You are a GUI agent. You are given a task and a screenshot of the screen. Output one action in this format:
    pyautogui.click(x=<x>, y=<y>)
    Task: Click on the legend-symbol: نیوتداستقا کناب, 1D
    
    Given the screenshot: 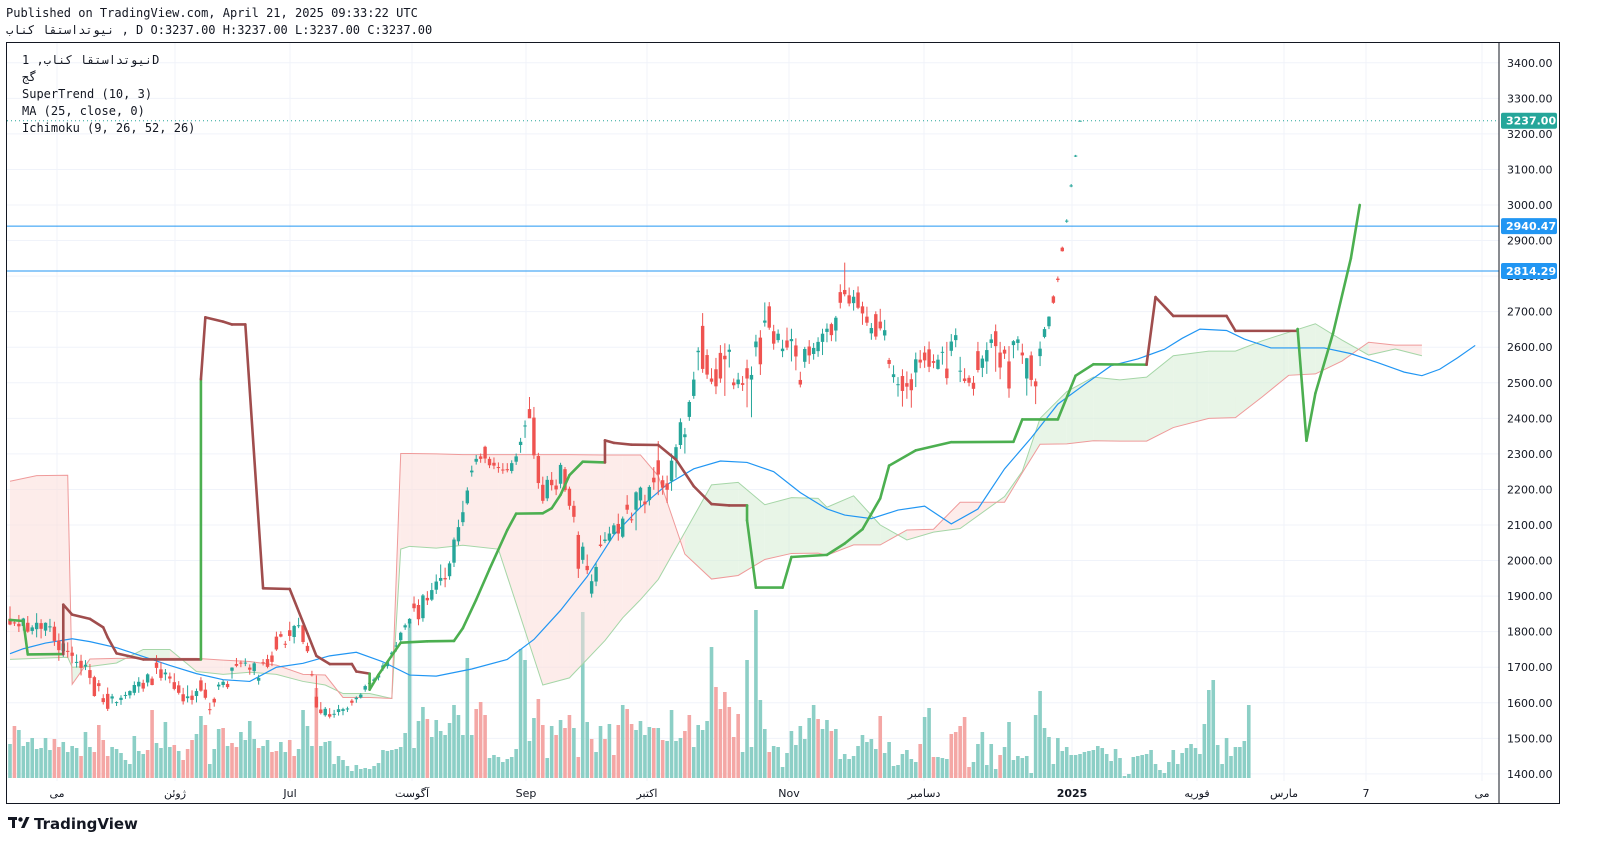 What is the action you would take?
    pyautogui.click(x=91, y=60)
    